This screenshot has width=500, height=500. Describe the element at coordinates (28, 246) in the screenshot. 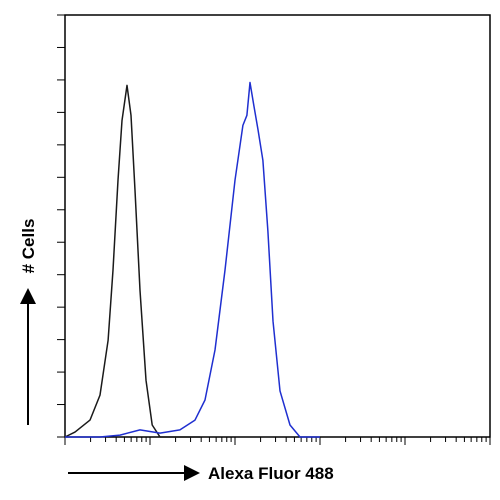

I see `y-axis-label: # Cells` at that location.